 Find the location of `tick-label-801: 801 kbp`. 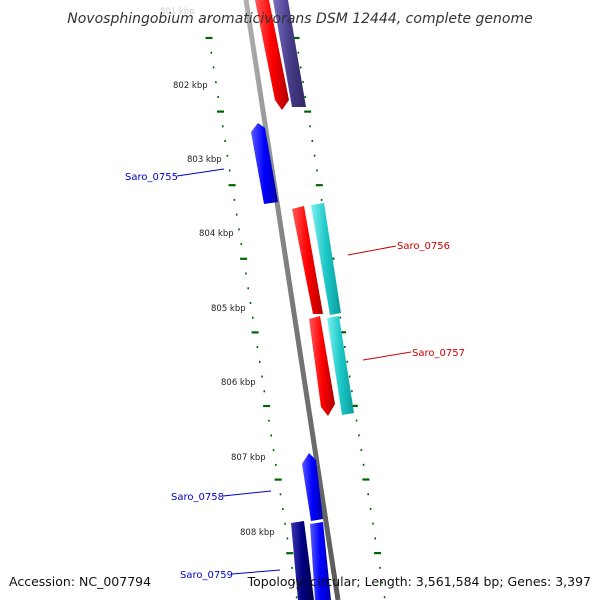

tick-label-801: 801 kbp is located at coordinates (177, 12).